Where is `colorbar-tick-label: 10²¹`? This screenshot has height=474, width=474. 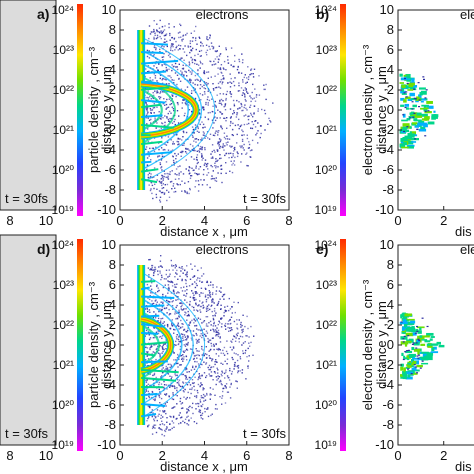 colorbar-tick-label: 10²¹ is located at coordinates (63, 130).